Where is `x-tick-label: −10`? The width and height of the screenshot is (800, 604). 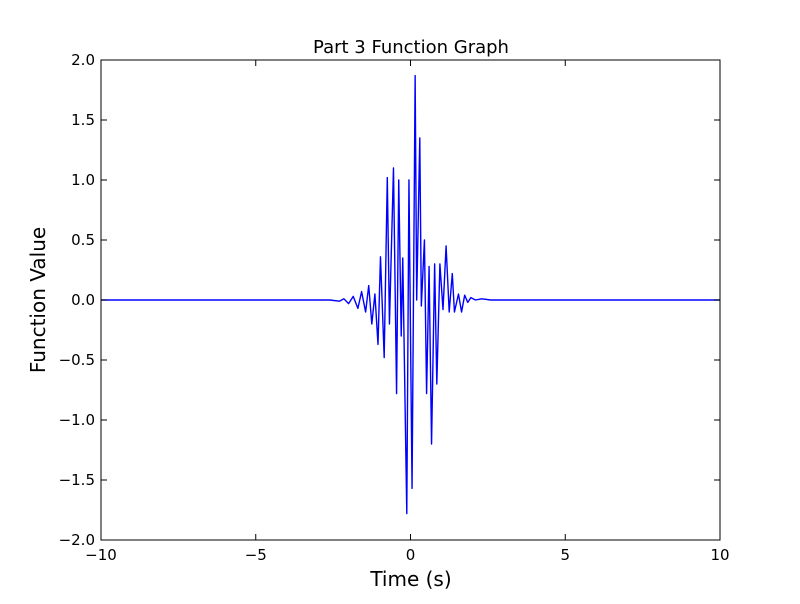 x-tick-label: −10 is located at coordinates (101, 555).